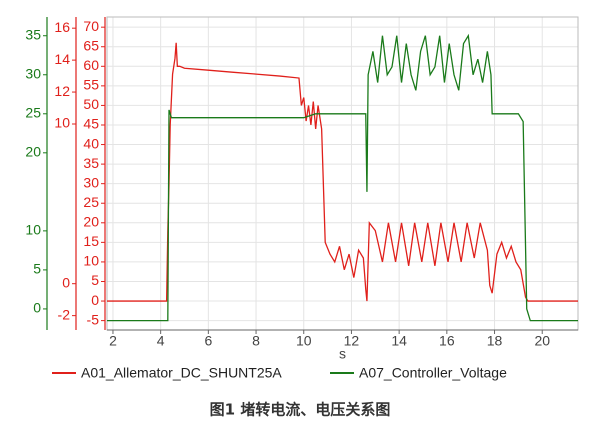 The height and width of the screenshot is (448, 600). What do you see at coordinates (91, 143) in the screenshot?
I see `y-tick-label: 40` at bounding box center [91, 143].